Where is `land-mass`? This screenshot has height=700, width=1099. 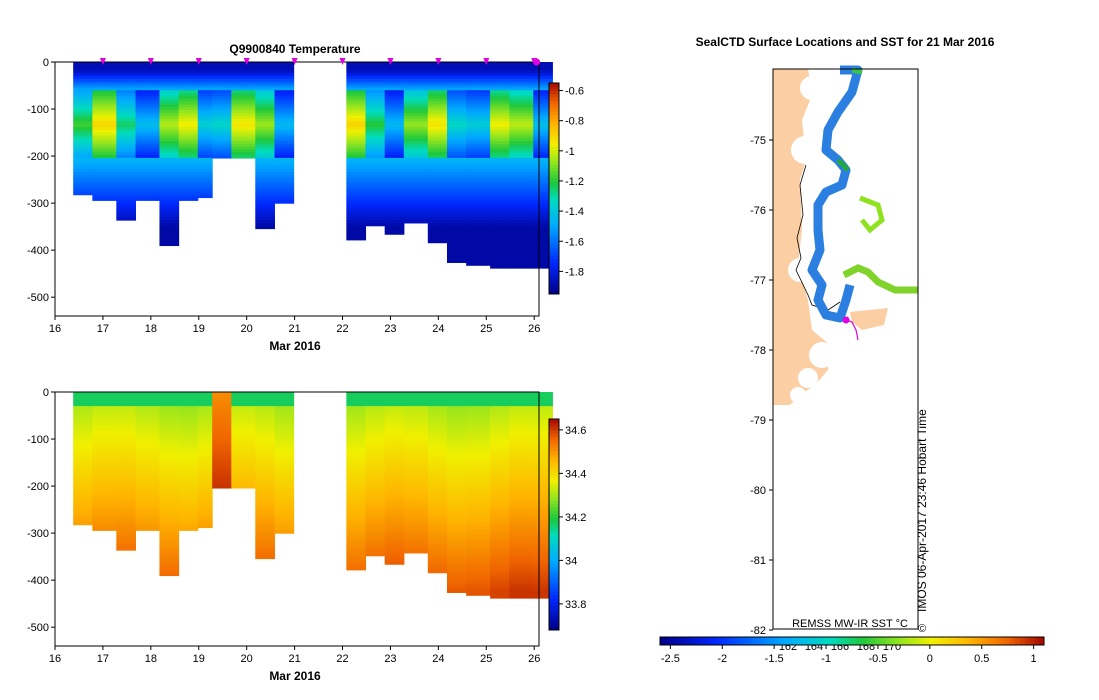 land-mass is located at coordinates (801, 237).